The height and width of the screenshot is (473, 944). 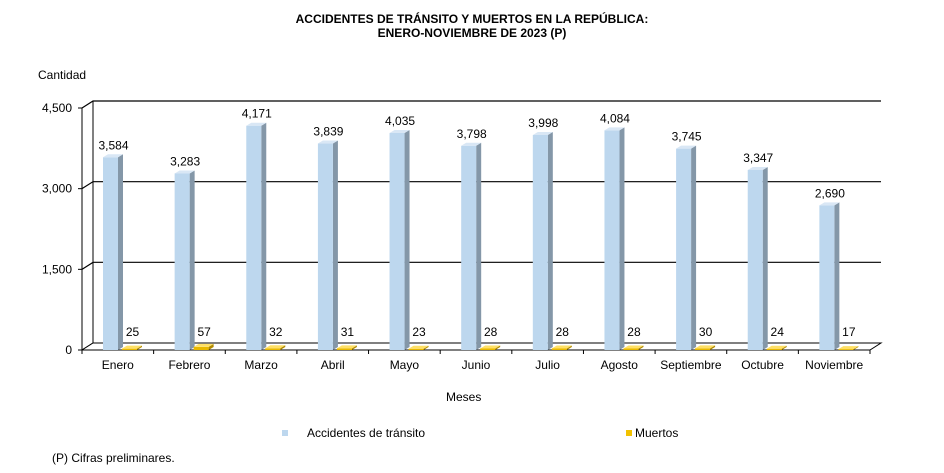 What do you see at coordinates (758, 158) in the screenshot?
I see `data-label: 3,347` at bounding box center [758, 158].